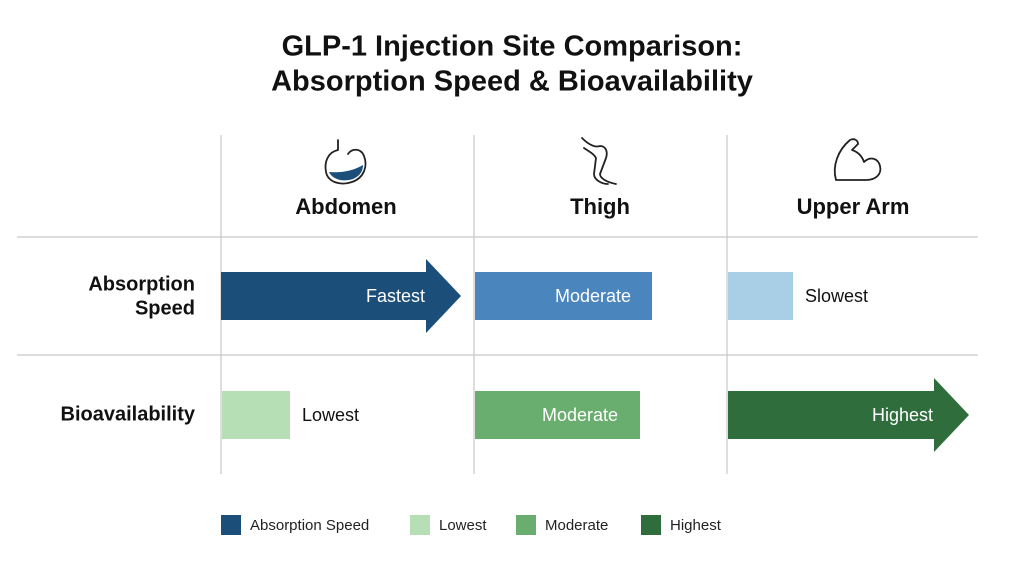  I want to click on cell-label: Fastest, so click(395, 296).